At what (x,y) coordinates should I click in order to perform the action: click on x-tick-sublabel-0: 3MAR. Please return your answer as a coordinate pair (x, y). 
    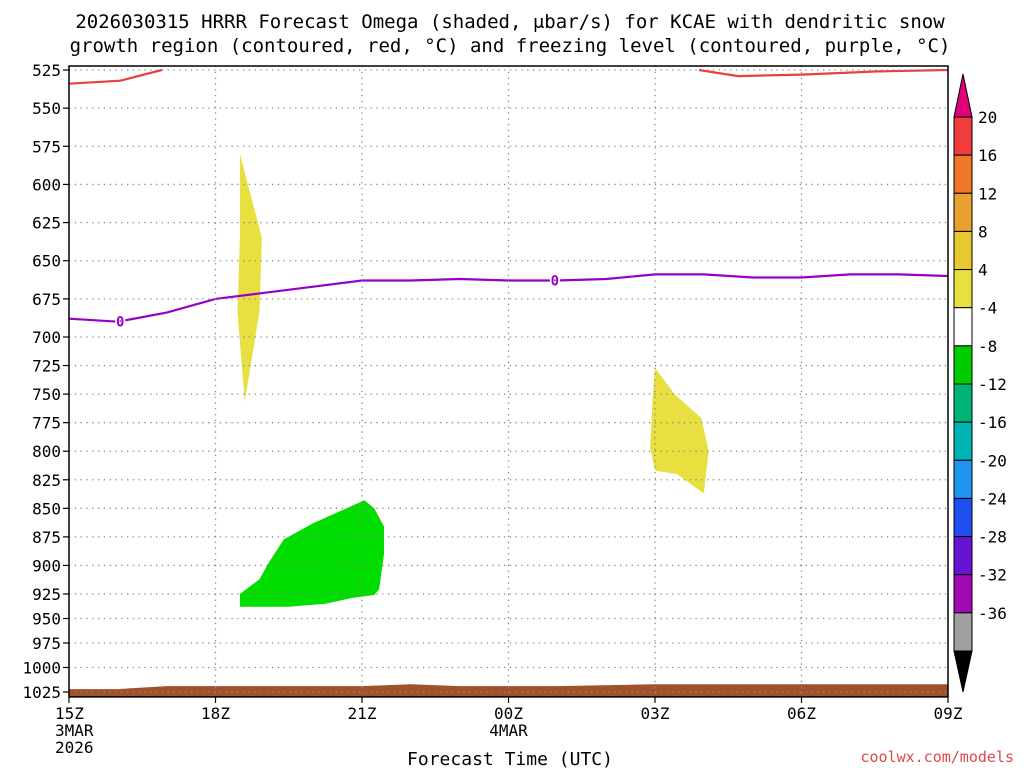
    Looking at the image, I should click on (74, 730).